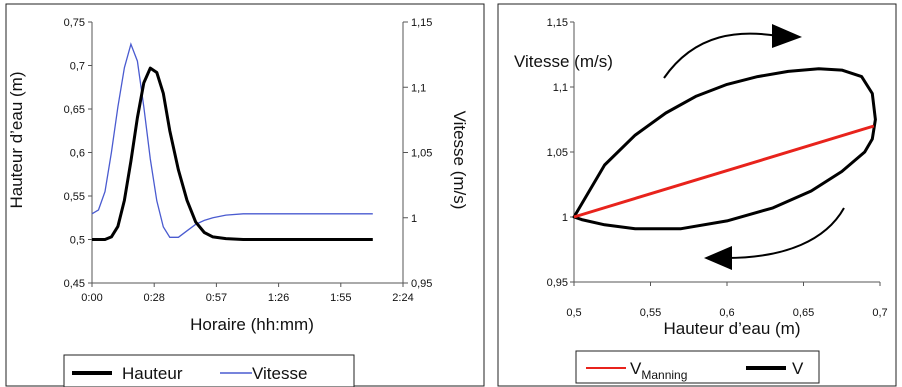 This screenshot has height=387, width=902. Describe the element at coordinates (340, 298) in the screenshot. I see `x-tick-label: 1:55` at that location.